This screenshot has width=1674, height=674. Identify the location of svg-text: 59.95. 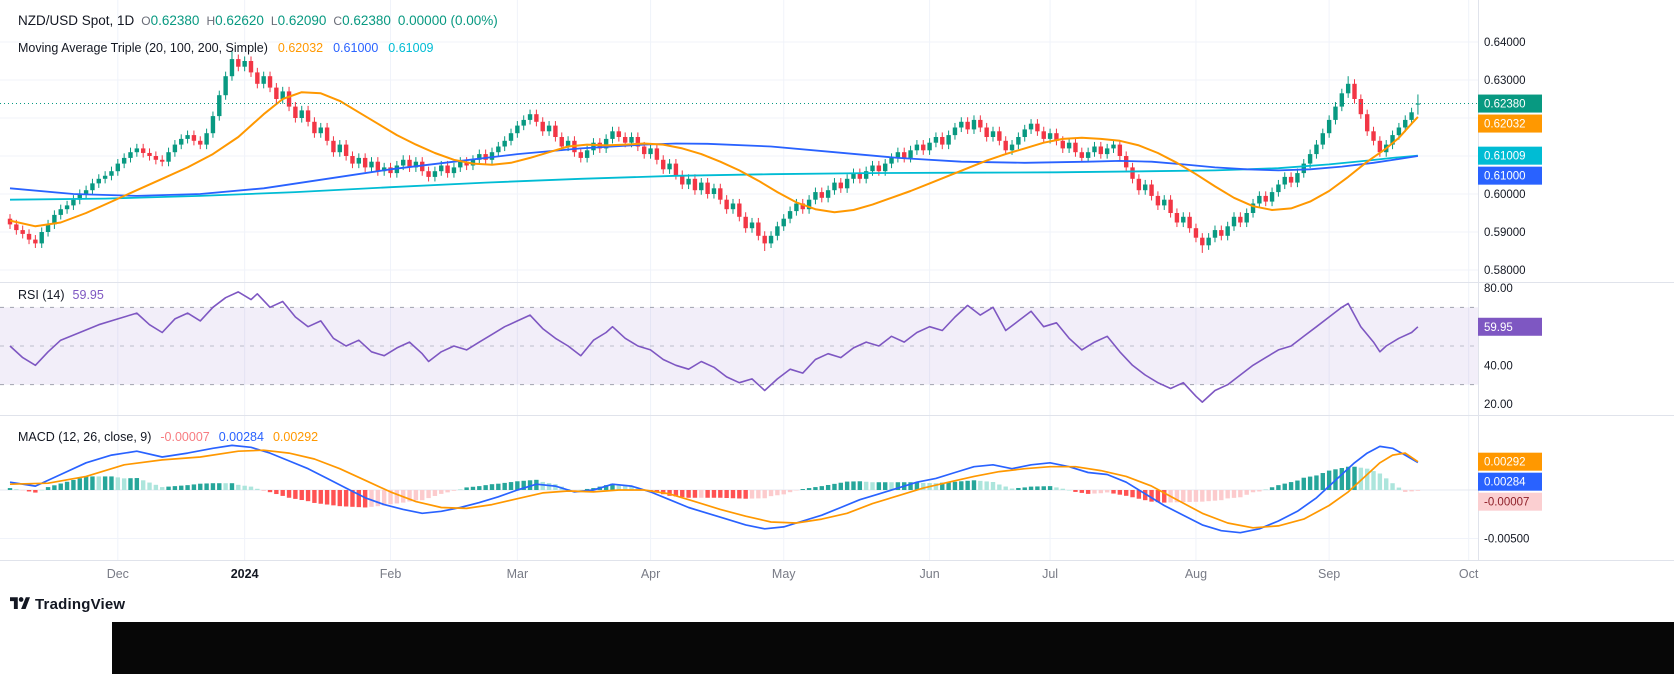
(1498, 328).